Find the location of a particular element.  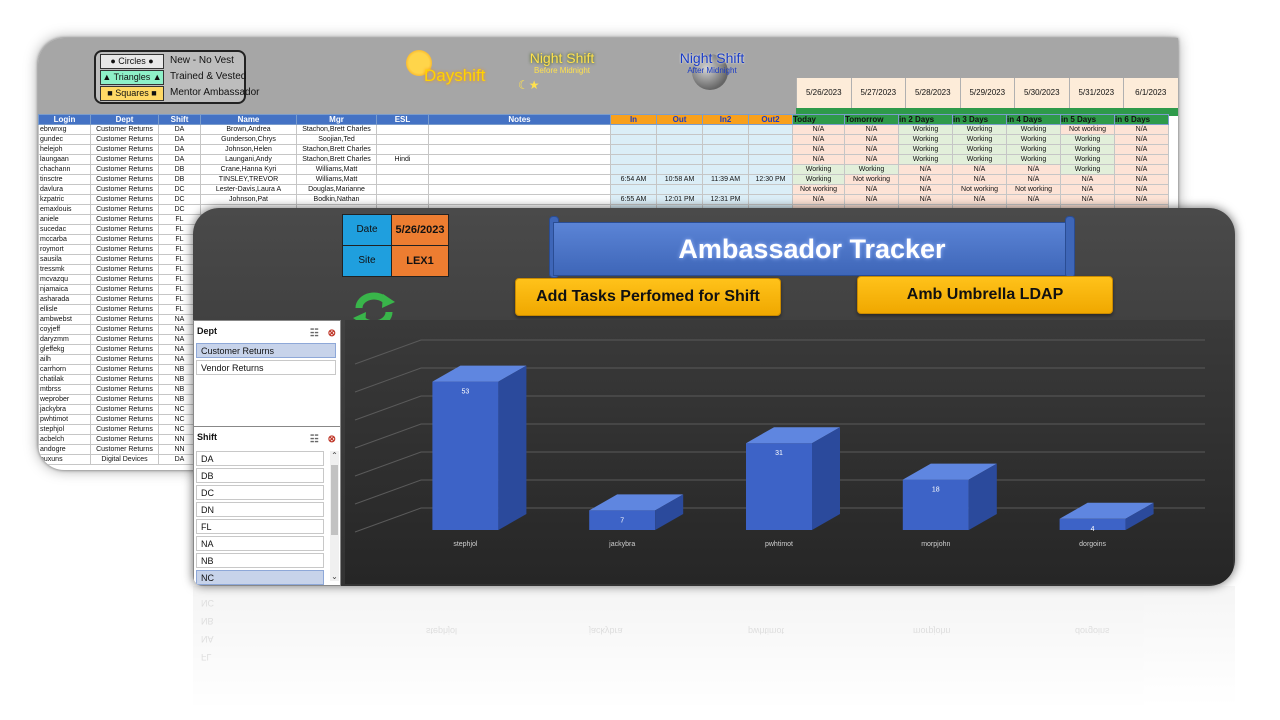

slicer-item: Customer Returns is located at coordinates (266, 350).